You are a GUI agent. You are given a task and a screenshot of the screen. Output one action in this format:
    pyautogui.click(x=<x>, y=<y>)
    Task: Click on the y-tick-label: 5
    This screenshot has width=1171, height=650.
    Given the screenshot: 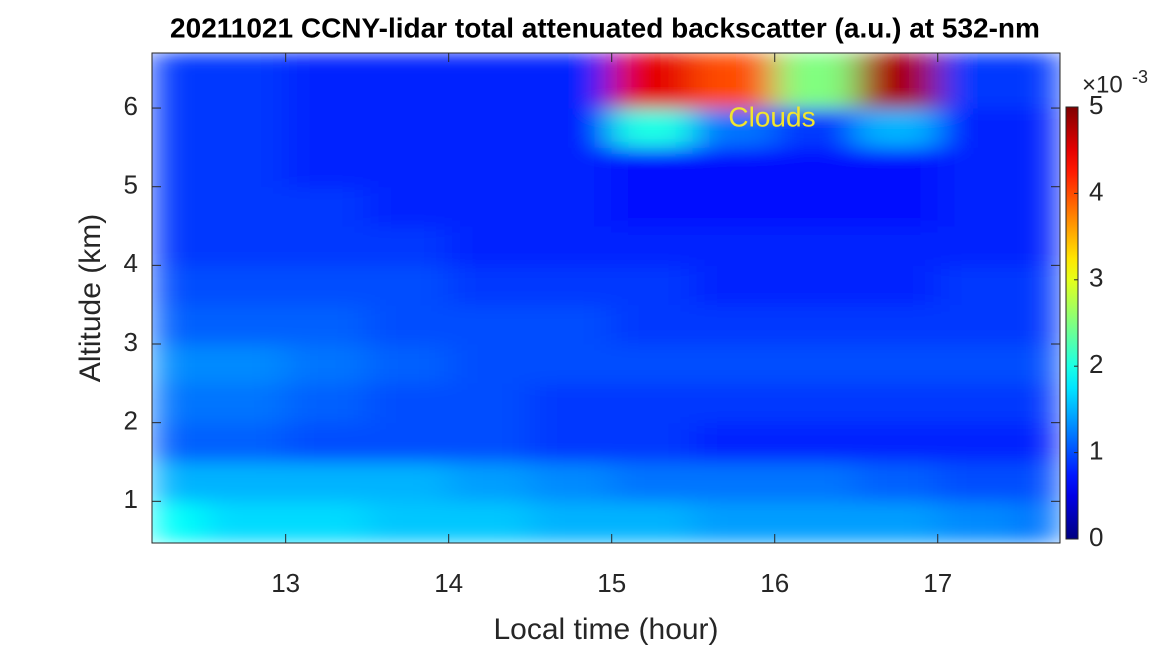 What is the action you would take?
    pyautogui.click(x=131, y=185)
    